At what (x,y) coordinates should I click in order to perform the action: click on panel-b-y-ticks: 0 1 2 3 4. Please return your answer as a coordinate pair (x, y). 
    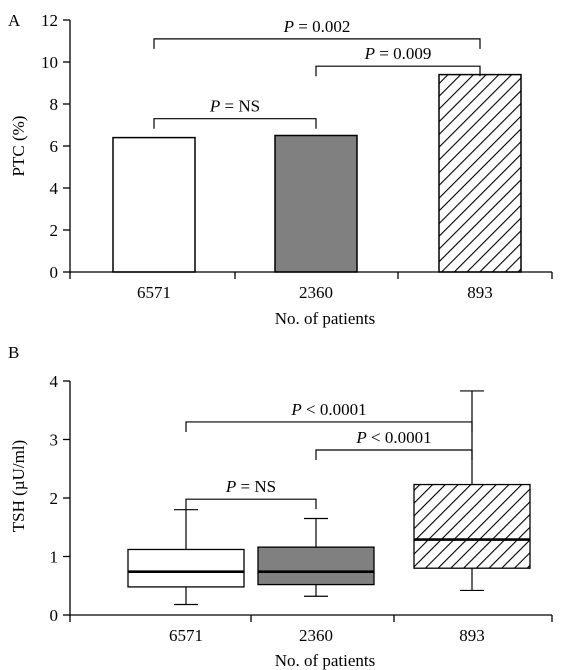
    Looking at the image, I should click on (60, 498).